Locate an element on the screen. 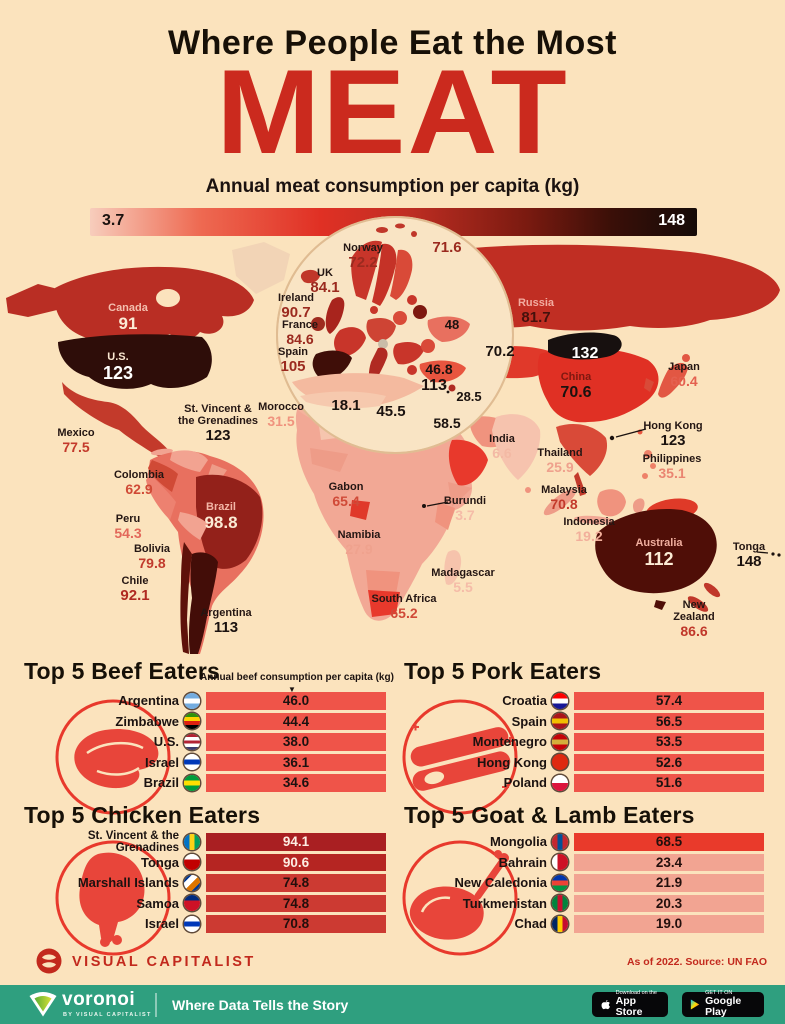 The width and height of the screenshot is (785, 1024). bar-value: 44.4 is located at coordinates (296, 721).